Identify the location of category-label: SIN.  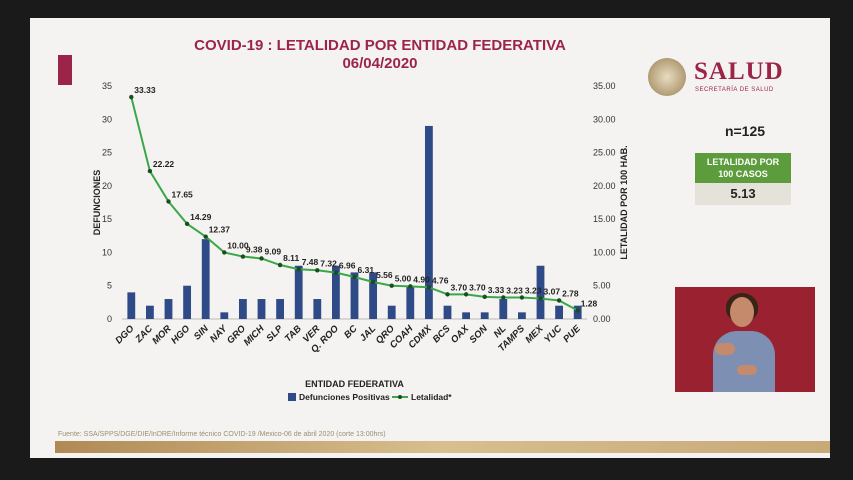
(202, 333).